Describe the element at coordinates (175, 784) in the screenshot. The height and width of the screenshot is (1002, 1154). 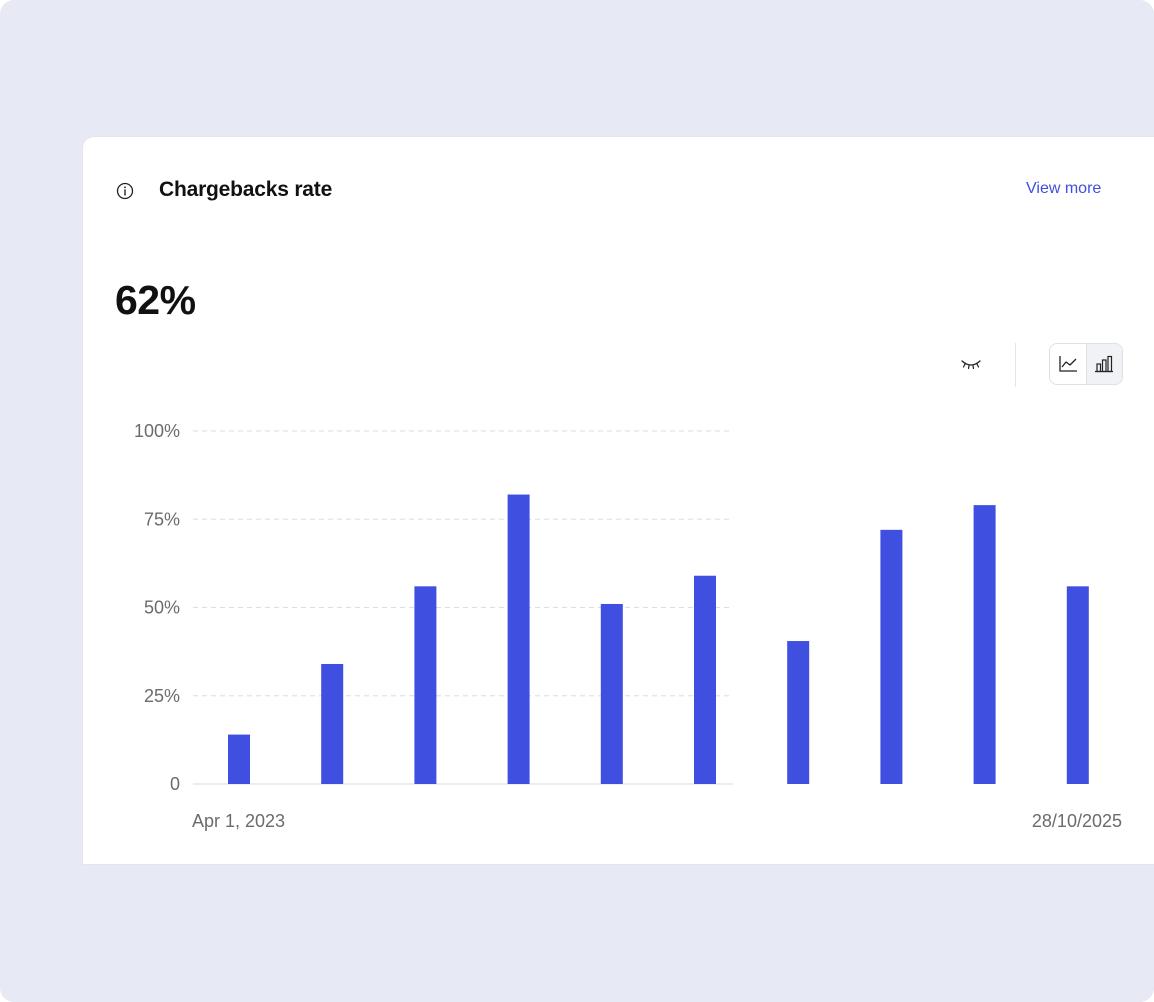
I see `y-tick-label: 0` at that location.